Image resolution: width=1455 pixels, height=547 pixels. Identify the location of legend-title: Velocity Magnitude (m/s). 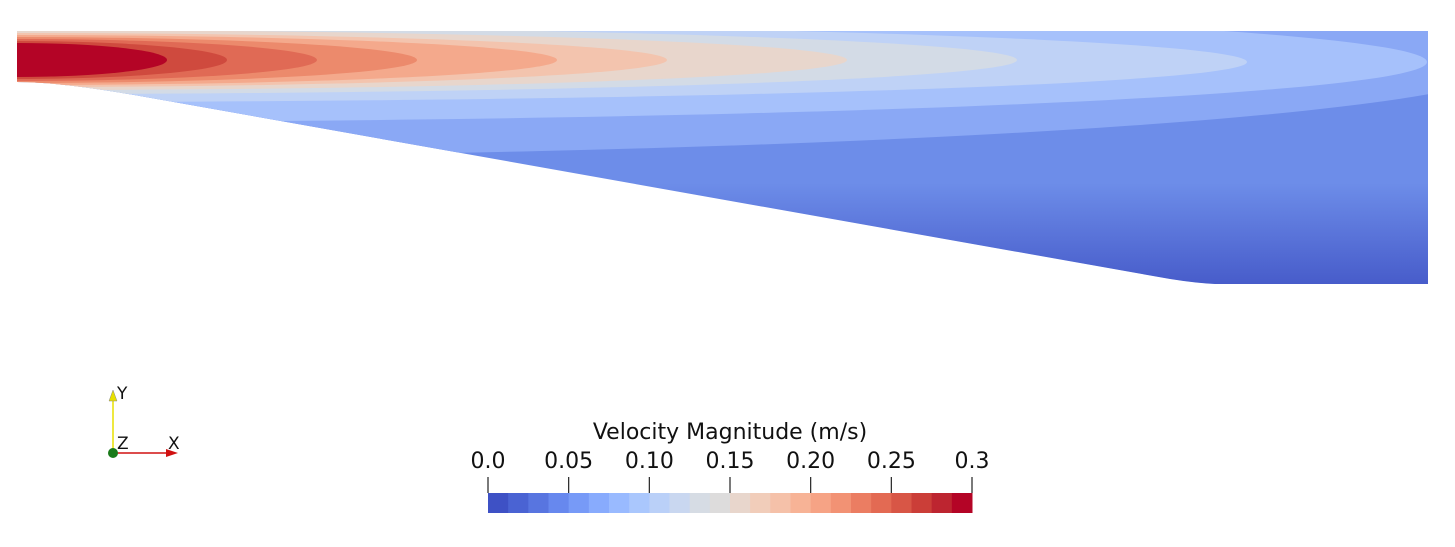
(730, 432).